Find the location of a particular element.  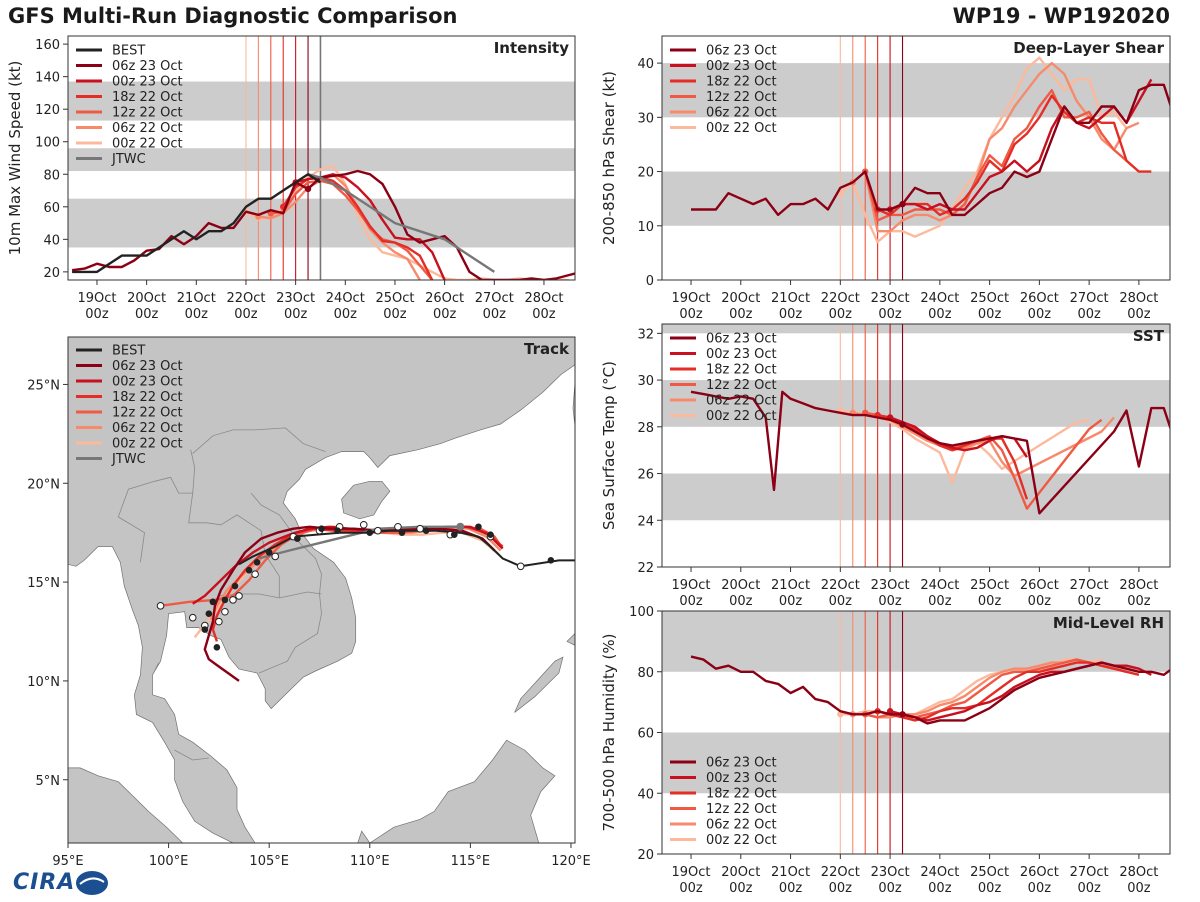

intensity-ytick-label-5: 120 is located at coordinates (47, 110).